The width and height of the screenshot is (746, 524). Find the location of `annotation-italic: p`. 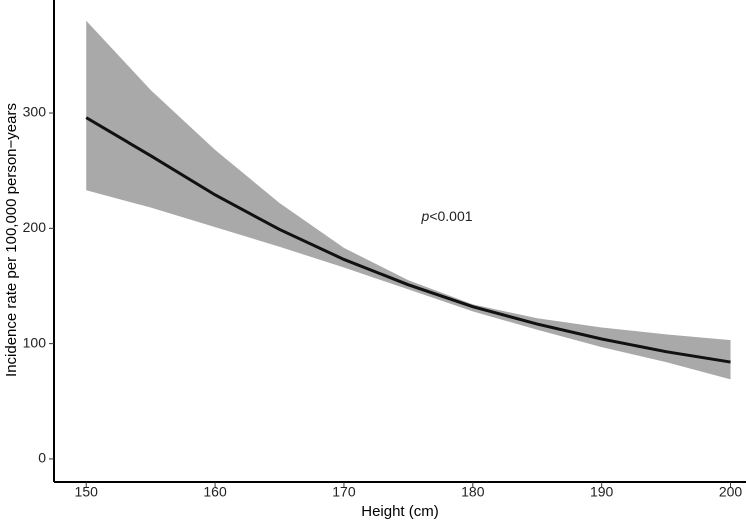

annotation-italic: p is located at coordinates (425, 215).